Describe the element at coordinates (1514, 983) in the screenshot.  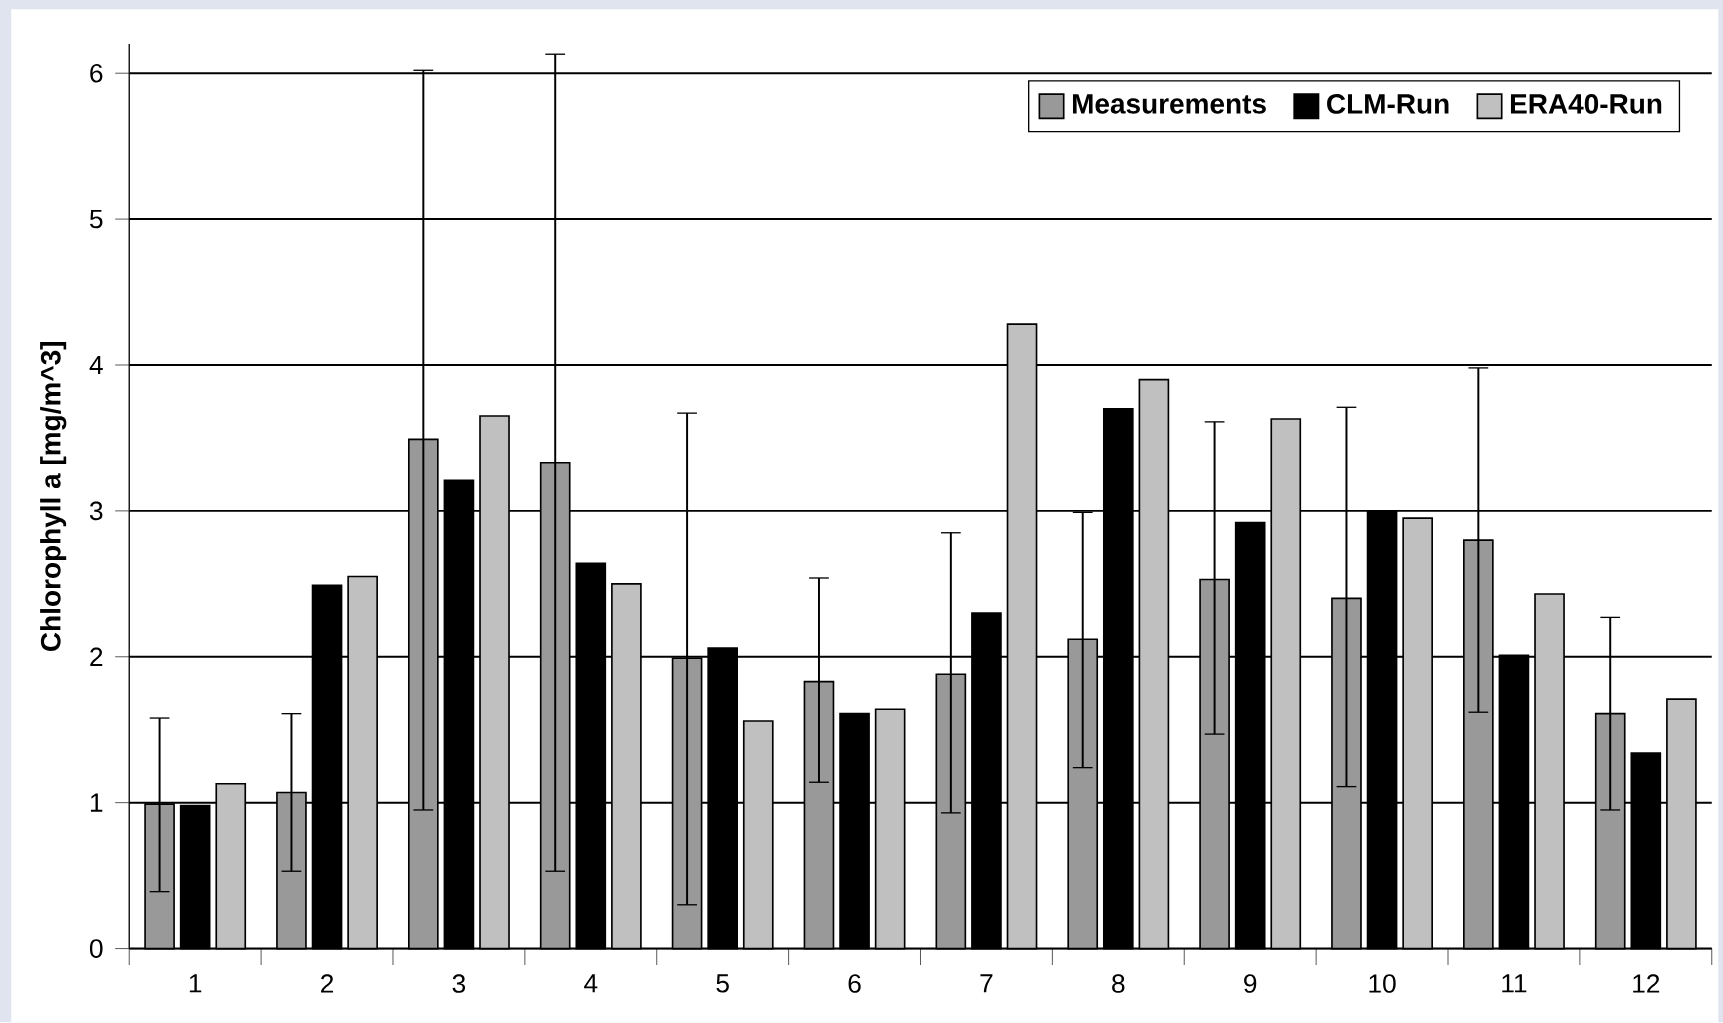
I see `x-tick-label: 11` at that location.